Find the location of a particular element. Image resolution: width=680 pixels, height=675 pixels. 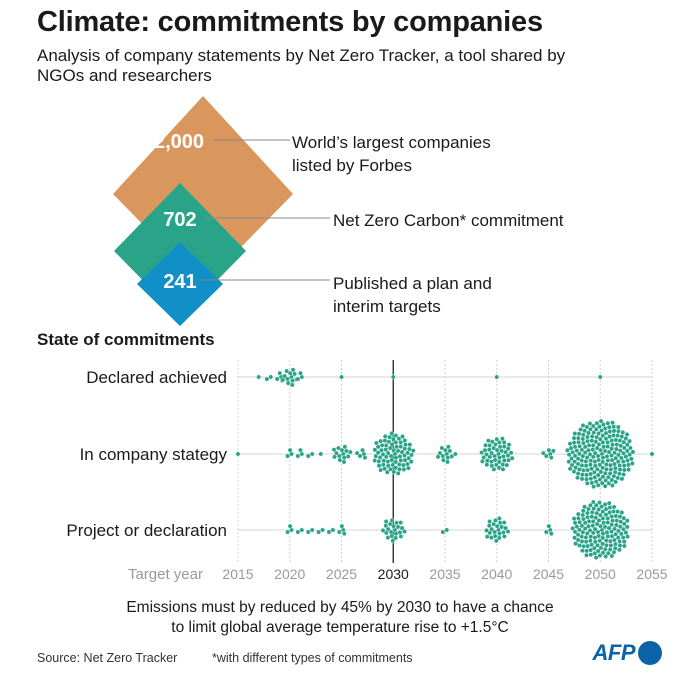

value-241: 241 is located at coordinates (179, 282).